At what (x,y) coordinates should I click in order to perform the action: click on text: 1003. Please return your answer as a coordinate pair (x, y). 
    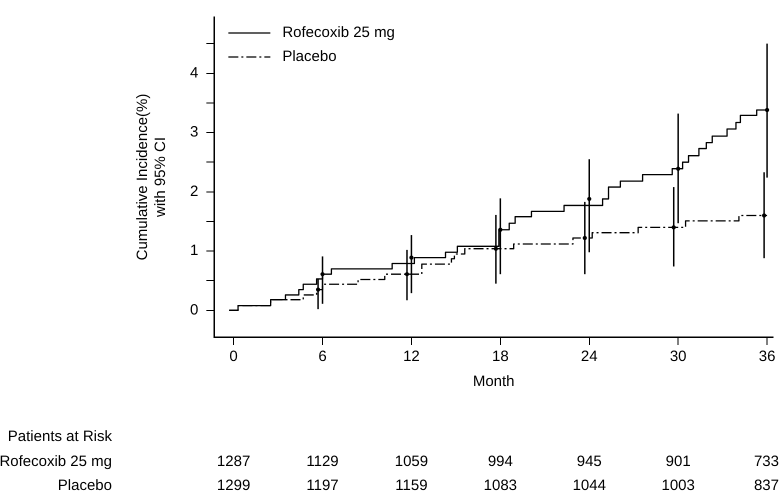
    Looking at the image, I should click on (678, 485).